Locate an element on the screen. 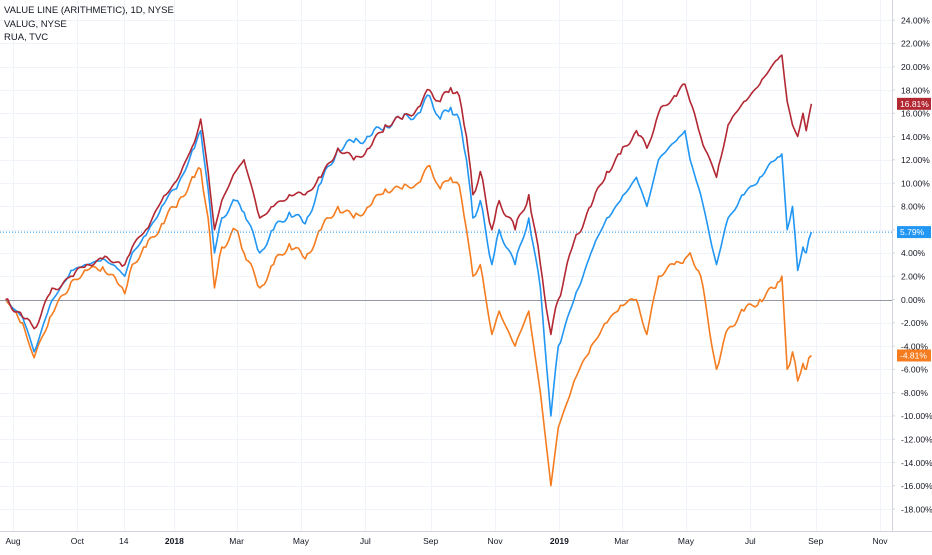  y-tick-label: -8.00% is located at coordinates (914, 393).